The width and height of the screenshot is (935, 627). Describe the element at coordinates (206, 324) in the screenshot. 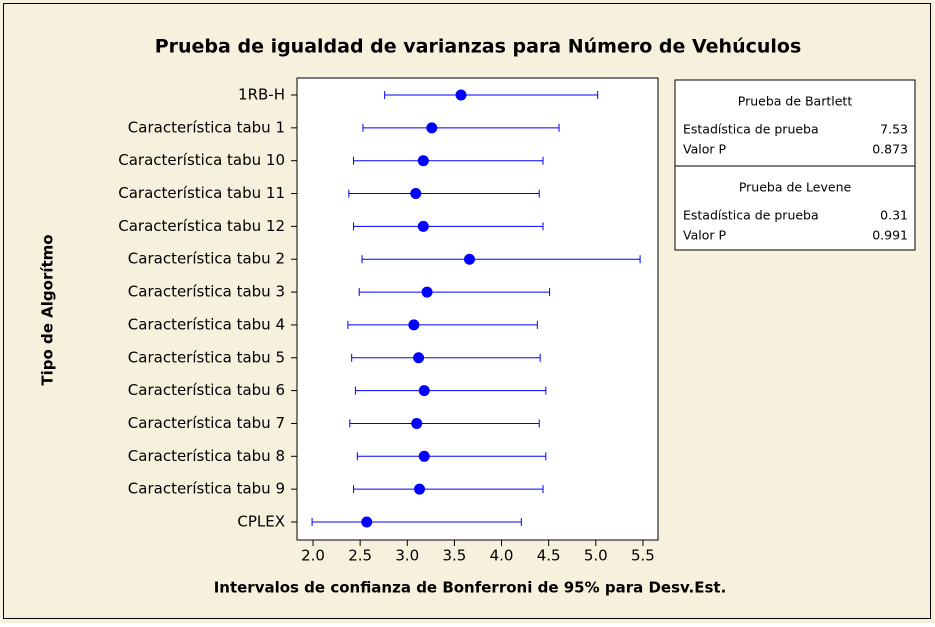

I see `y-tick-label: Característica tabu 4` at that location.